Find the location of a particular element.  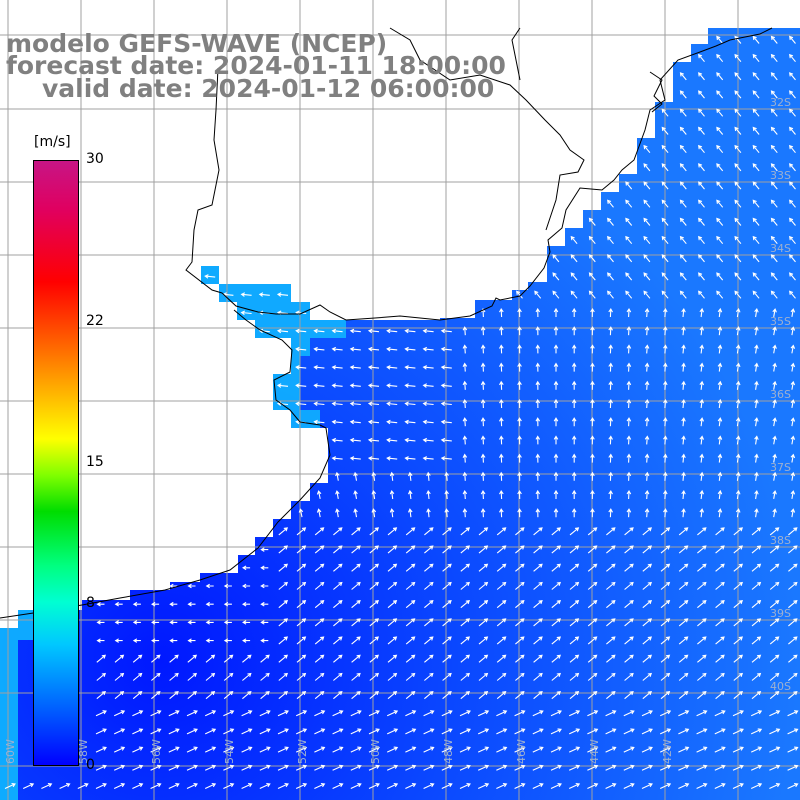

latitude-labels: 32S 33S 34S 35S 36S 37S 38S 39S 40S is located at coordinates (780, 394).